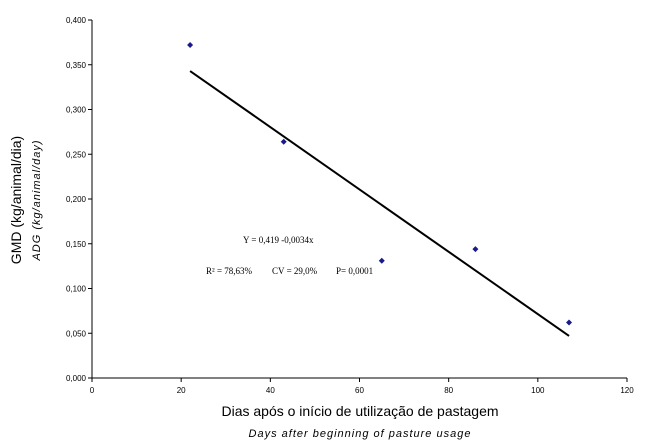  Describe the element at coordinates (359, 390) in the screenshot. I see `x-tick-label: 60` at that location.